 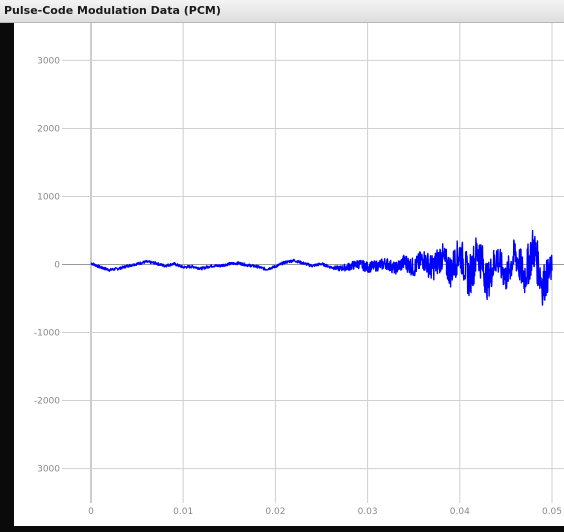 I want to click on series-layer, so click(x=321, y=268).